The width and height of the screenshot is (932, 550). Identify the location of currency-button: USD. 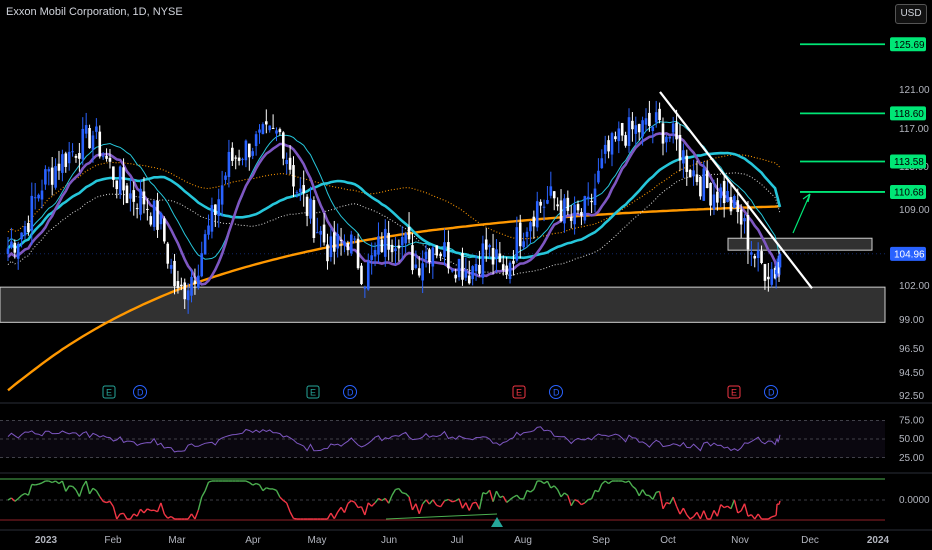
(911, 14).